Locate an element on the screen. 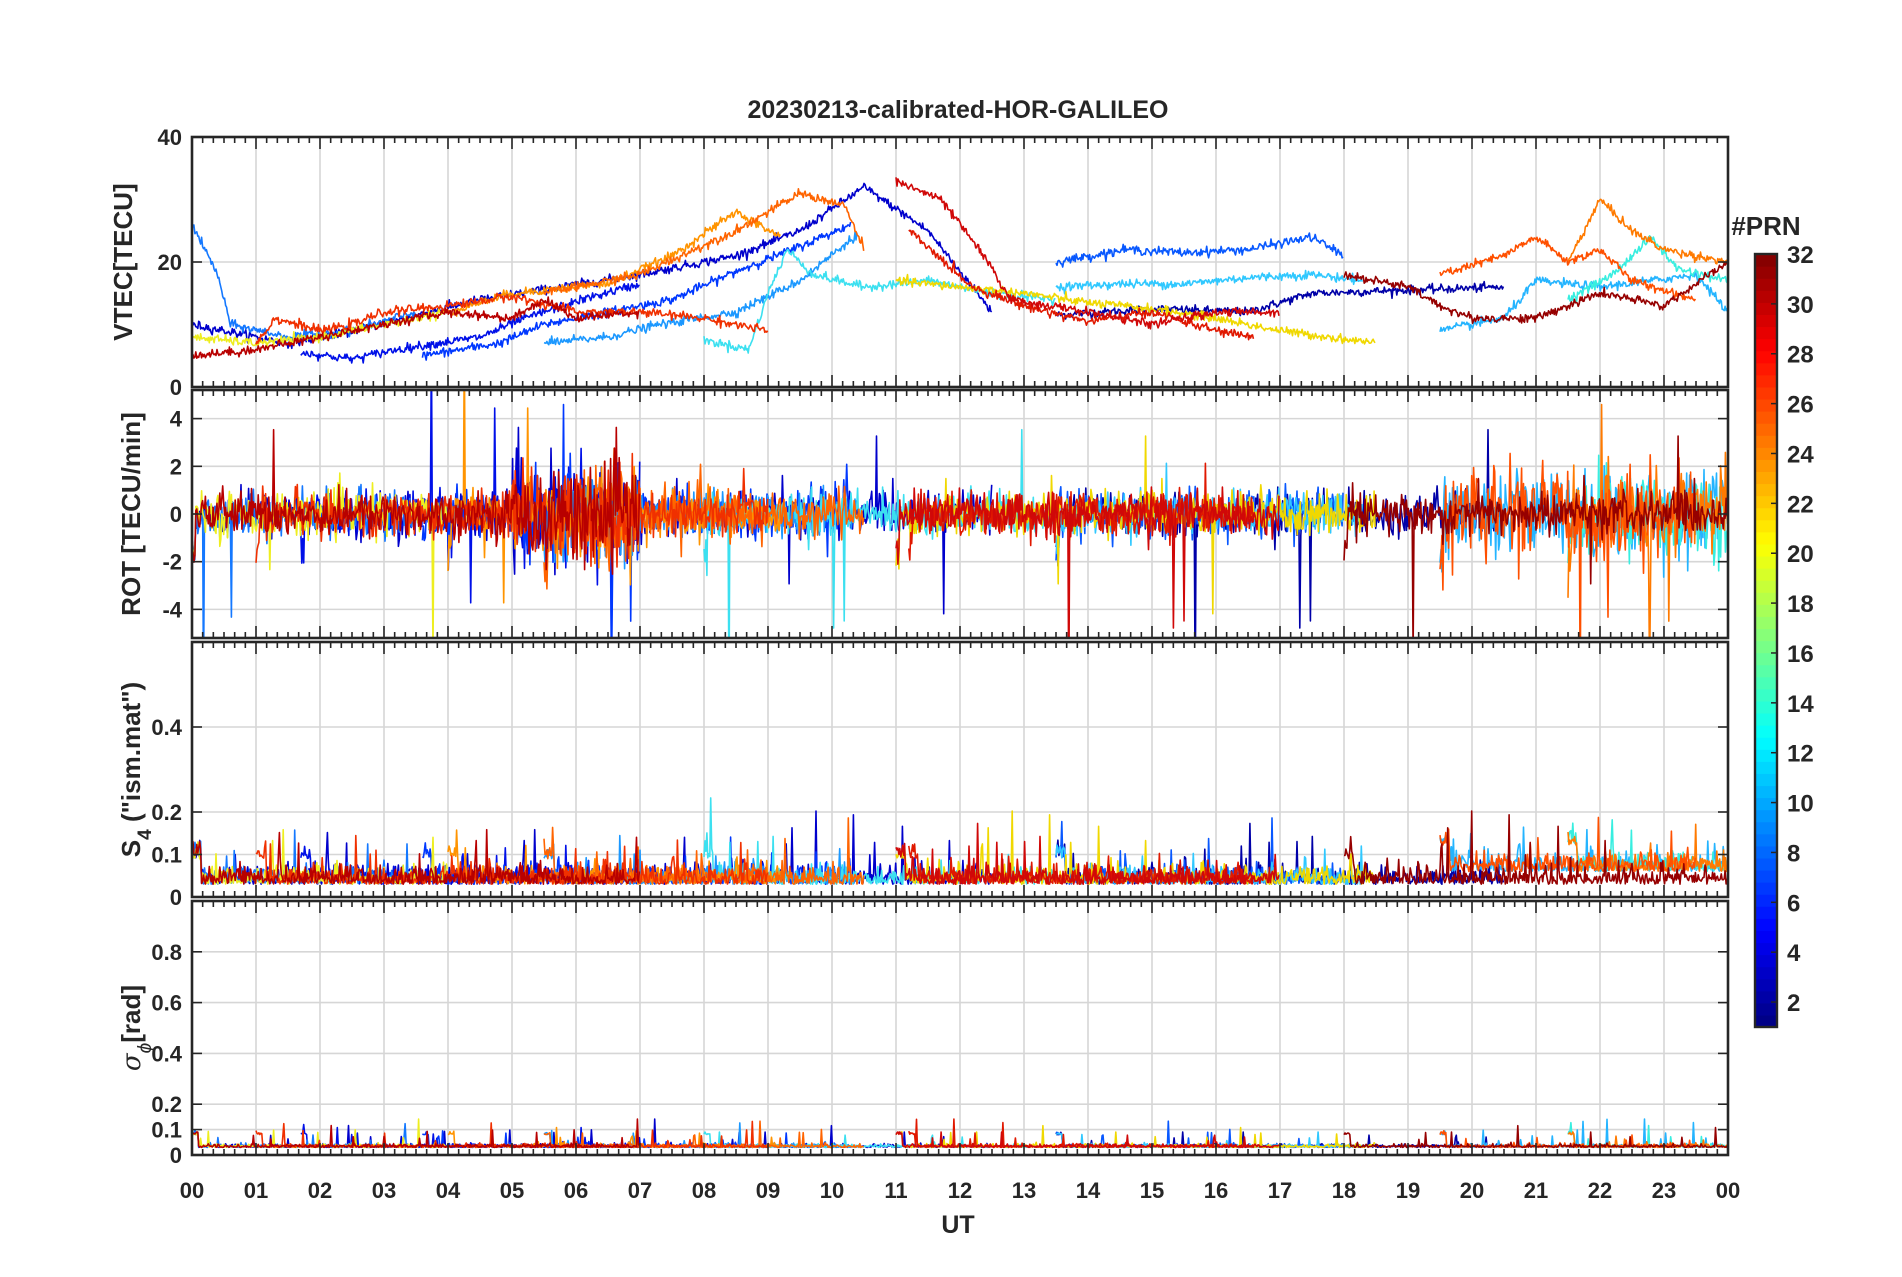 The width and height of the screenshot is (1902, 1277). colorbar-tick-label: 24 is located at coordinates (1800, 454).